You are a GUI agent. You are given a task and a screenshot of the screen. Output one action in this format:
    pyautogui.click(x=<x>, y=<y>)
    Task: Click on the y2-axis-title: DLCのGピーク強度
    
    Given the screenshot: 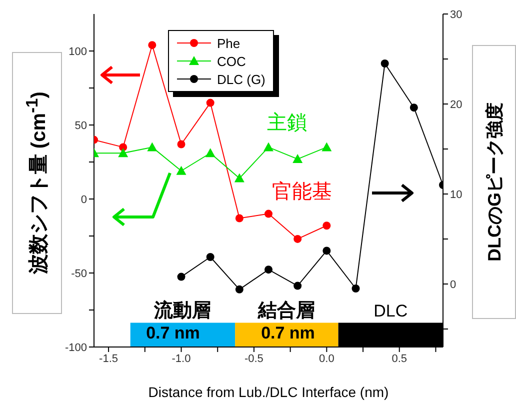 What is the action you would take?
    pyautogui.click(x=494, y=182)
    